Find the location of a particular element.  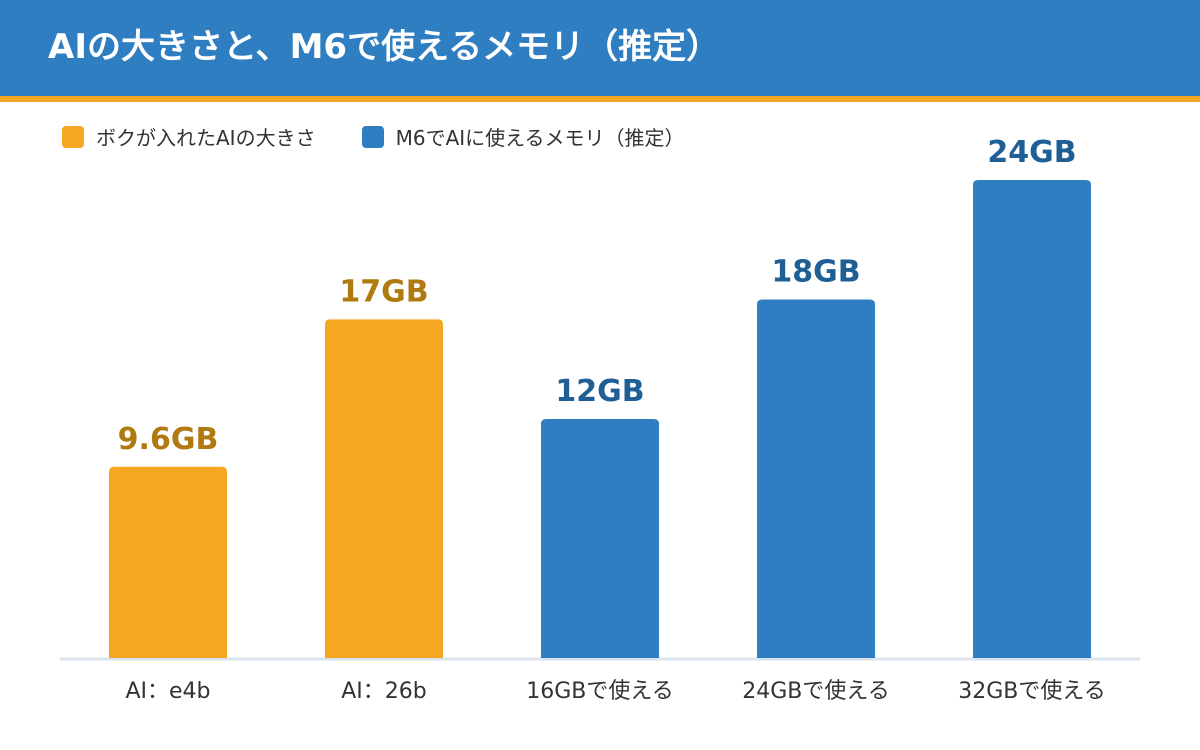

bar-value-label-2: 17GB is located at coordinates (383, 291).